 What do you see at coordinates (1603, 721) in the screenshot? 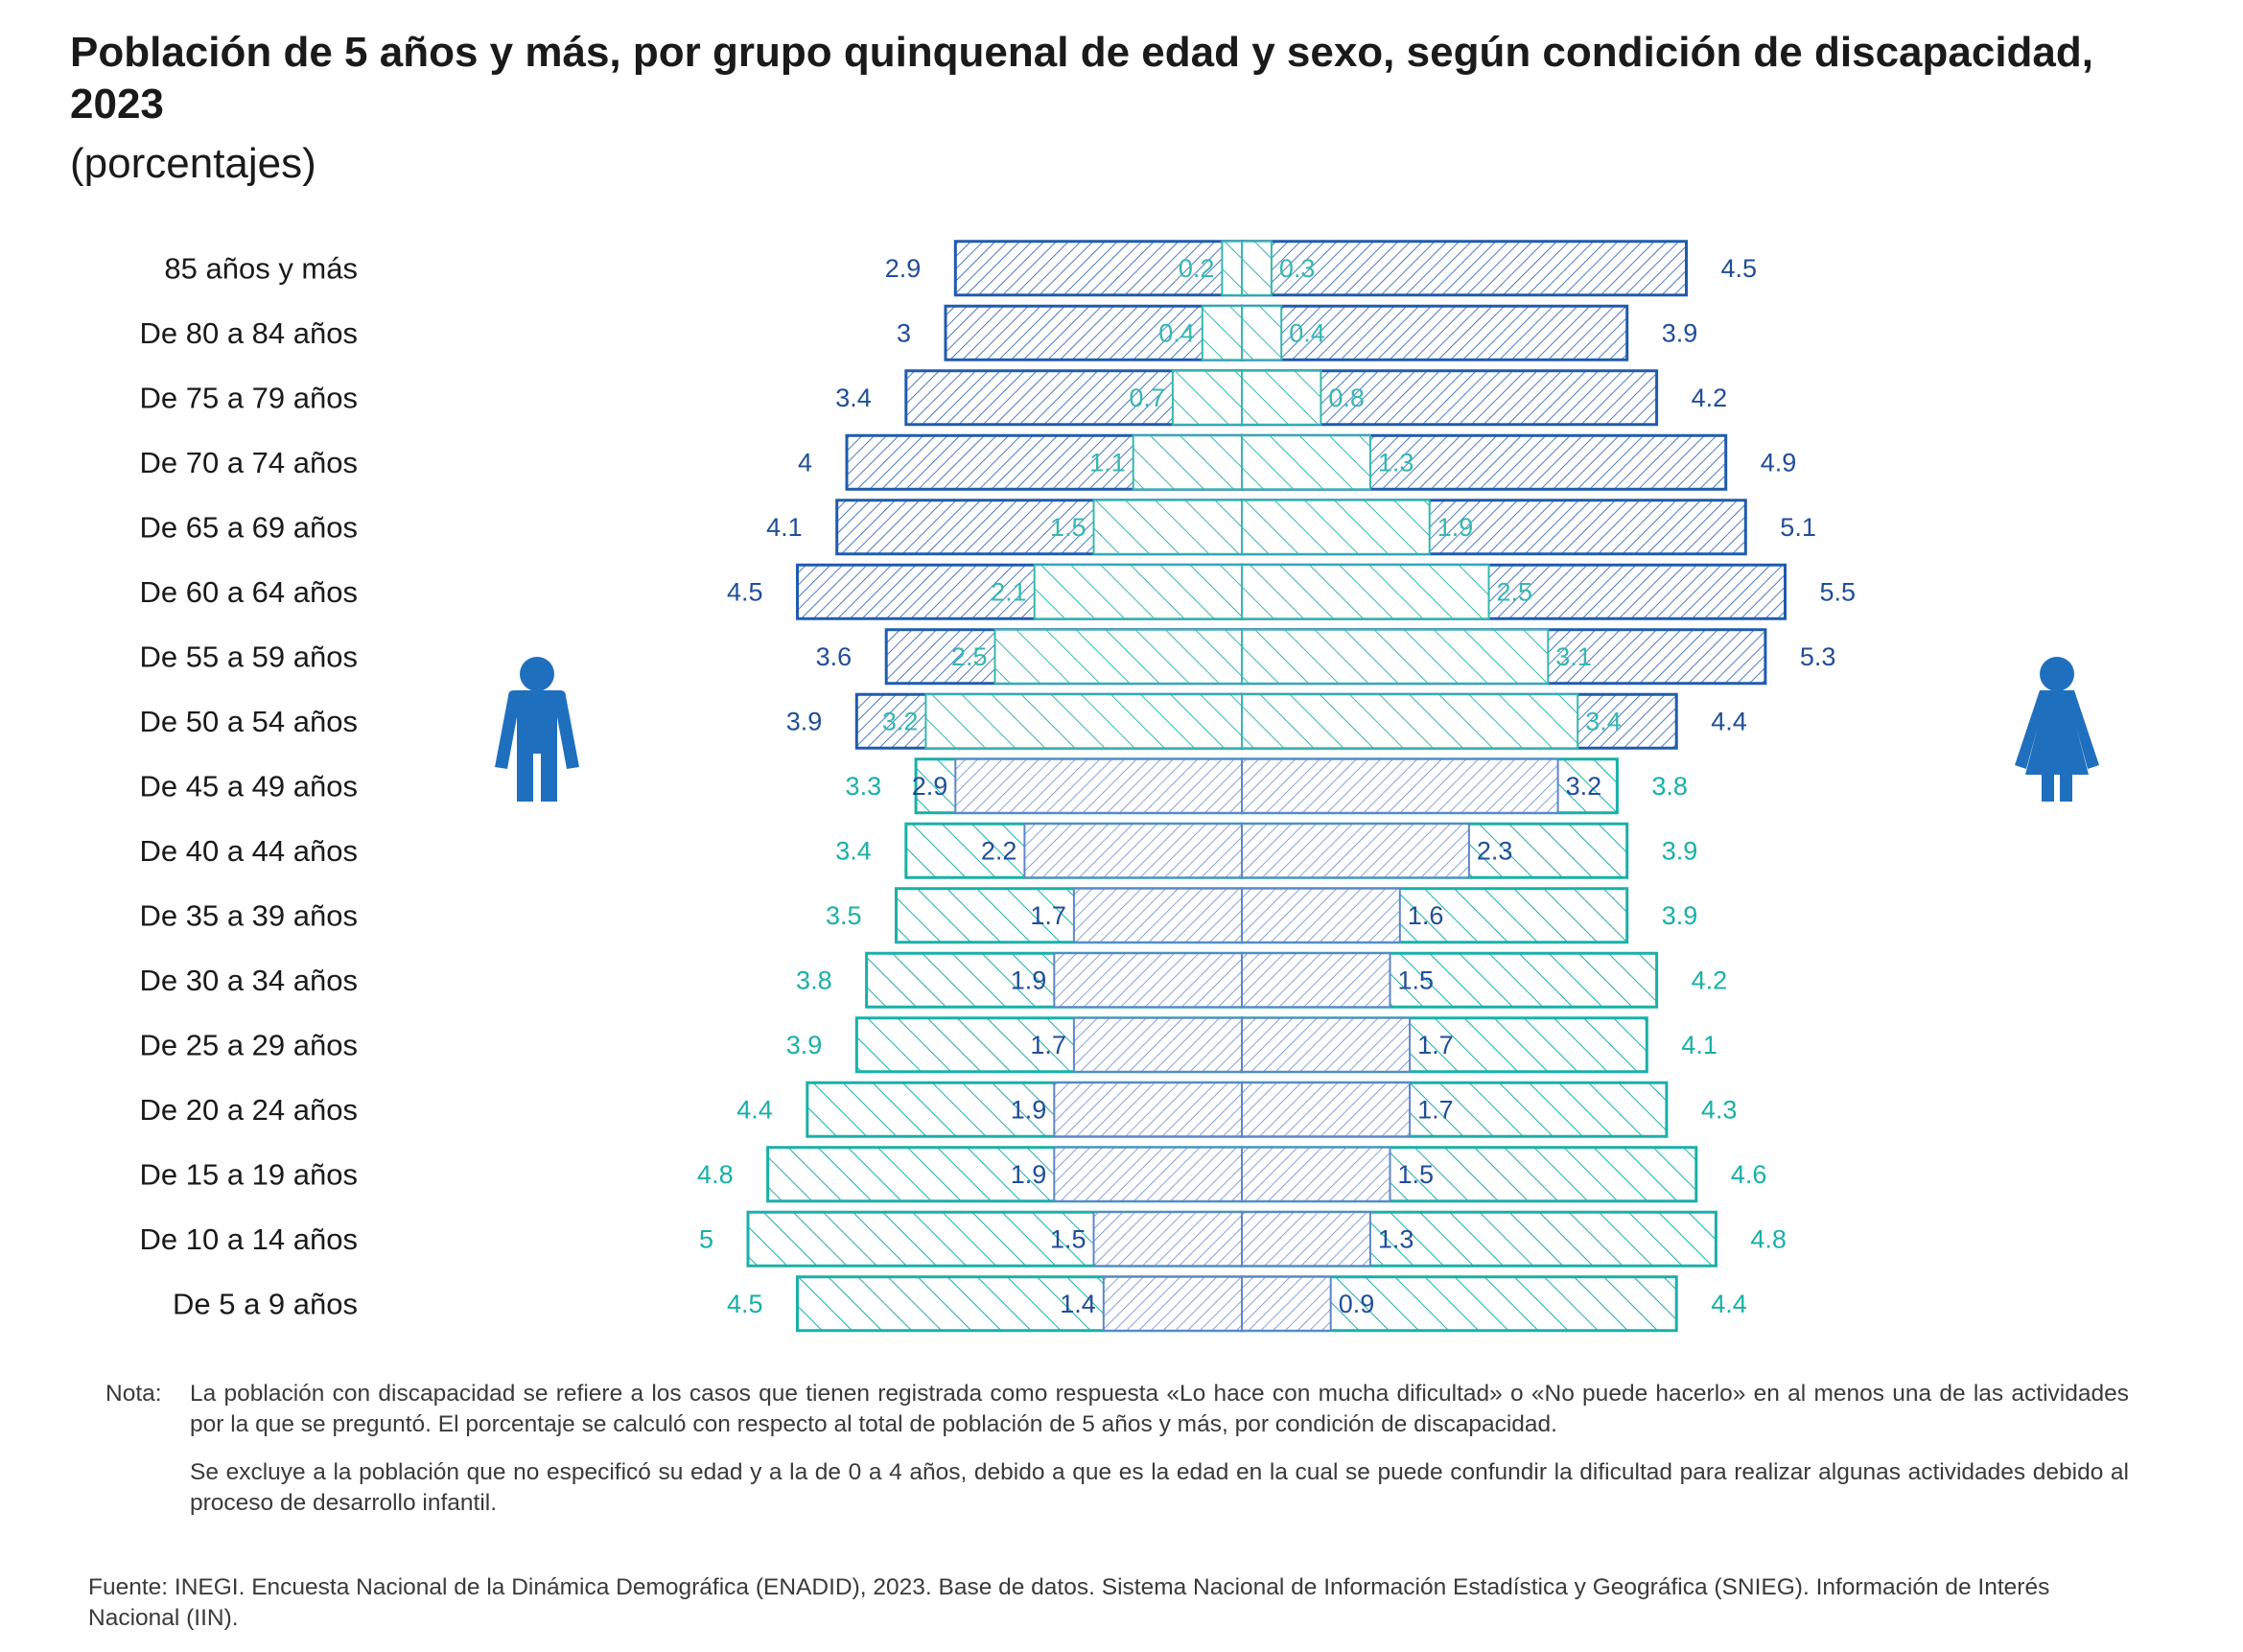
I see `value-label-con-discapacidad-mujeres: 3.4` at bounding box center [1603, 721].